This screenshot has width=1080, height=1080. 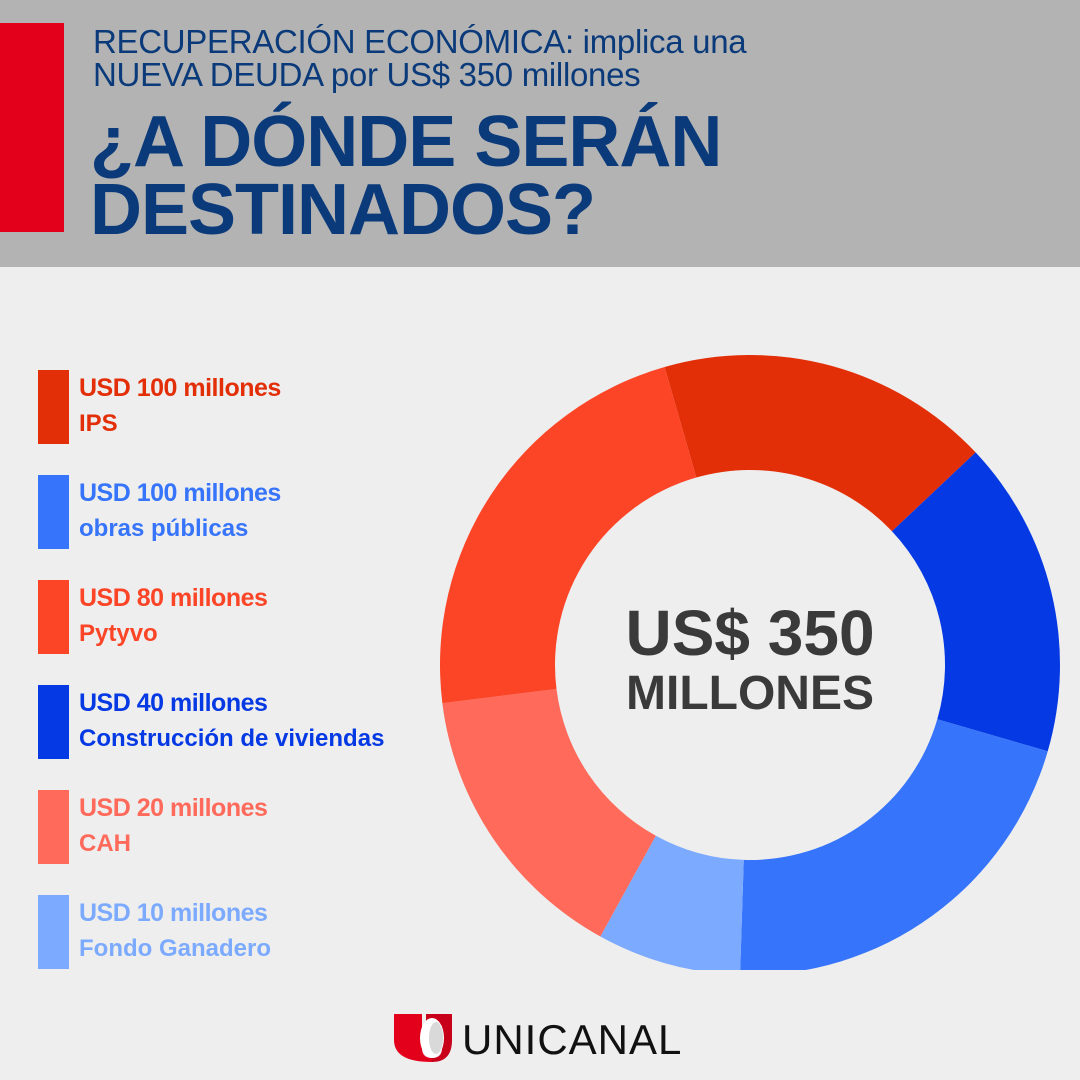 I want to click on unicanal-logo-icon, so click(x=423, y=1038).